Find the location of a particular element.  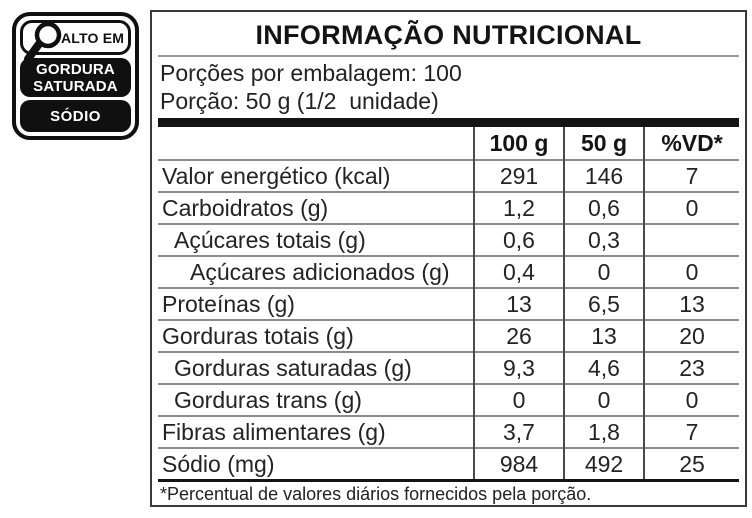

table-row: Açúcares adicionados (g) 0,4 0 0 is located at coordinates (448, 271).